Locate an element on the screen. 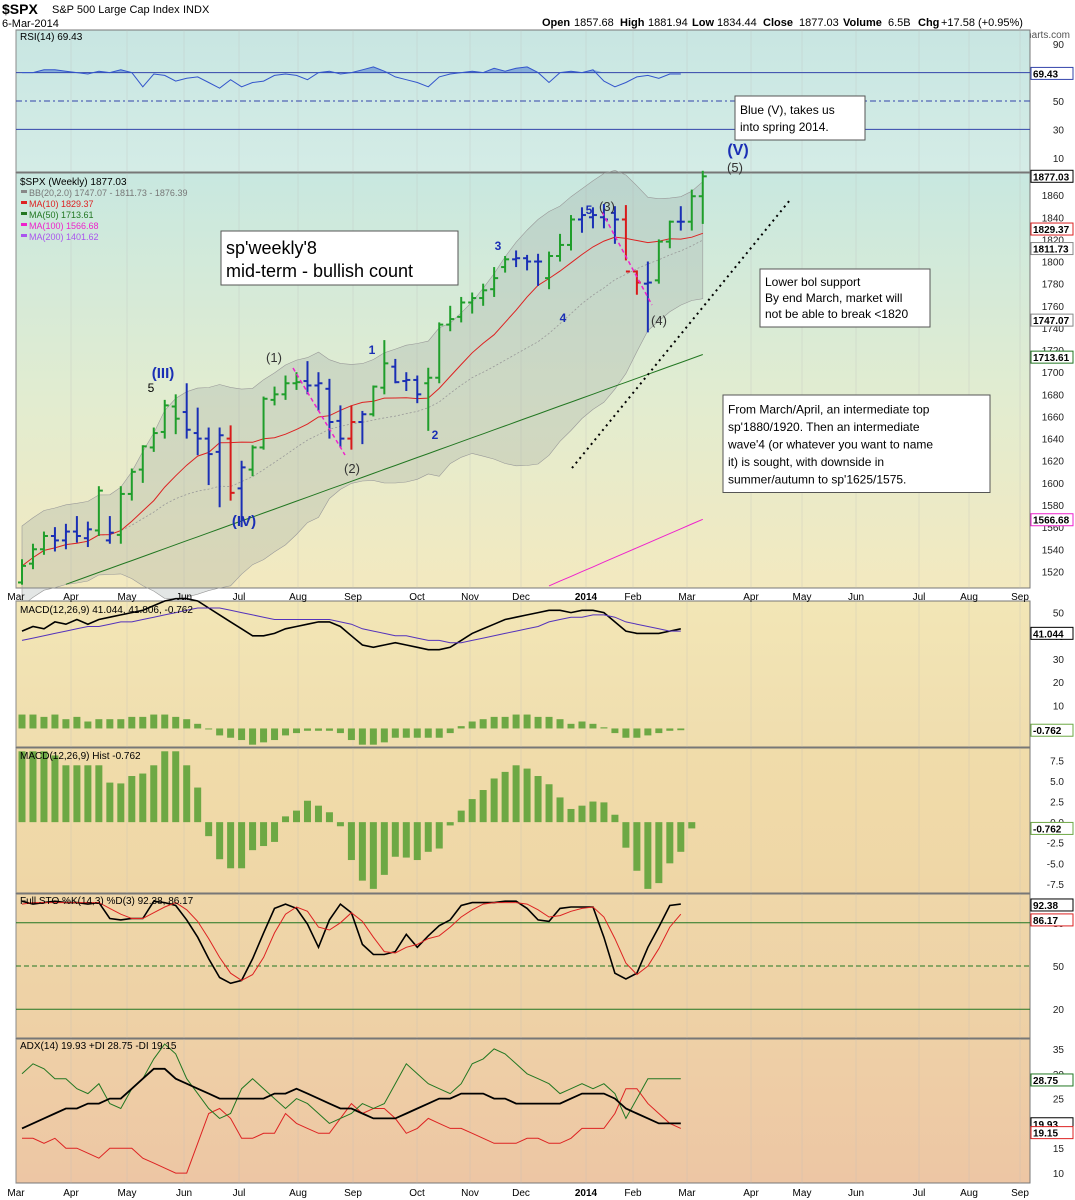 The width and height of the screenshot is (1075, 1200). price-axis-month-label: Dec is located at coordinates (521, 597).